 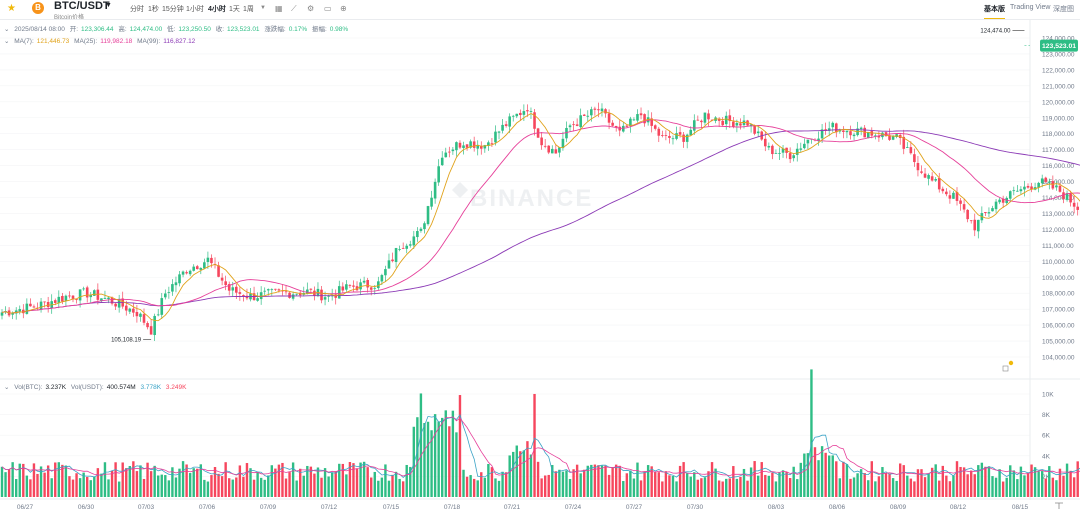 What do you see at coordinates (108, 5) in the screenshot?
I see `symbol-dropdown-chevron-icon: ▼` at bounding box center [108, 5].